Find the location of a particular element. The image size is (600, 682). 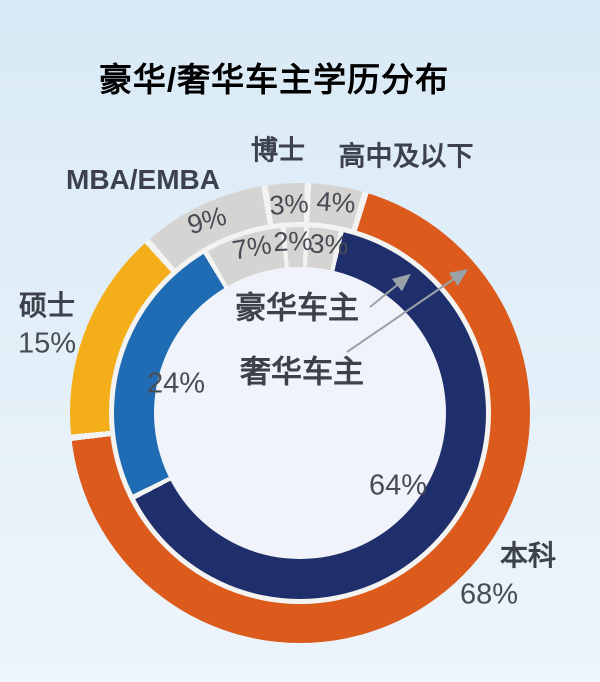

value-boshi-inner: 2% is located at coordinates (293, 241).